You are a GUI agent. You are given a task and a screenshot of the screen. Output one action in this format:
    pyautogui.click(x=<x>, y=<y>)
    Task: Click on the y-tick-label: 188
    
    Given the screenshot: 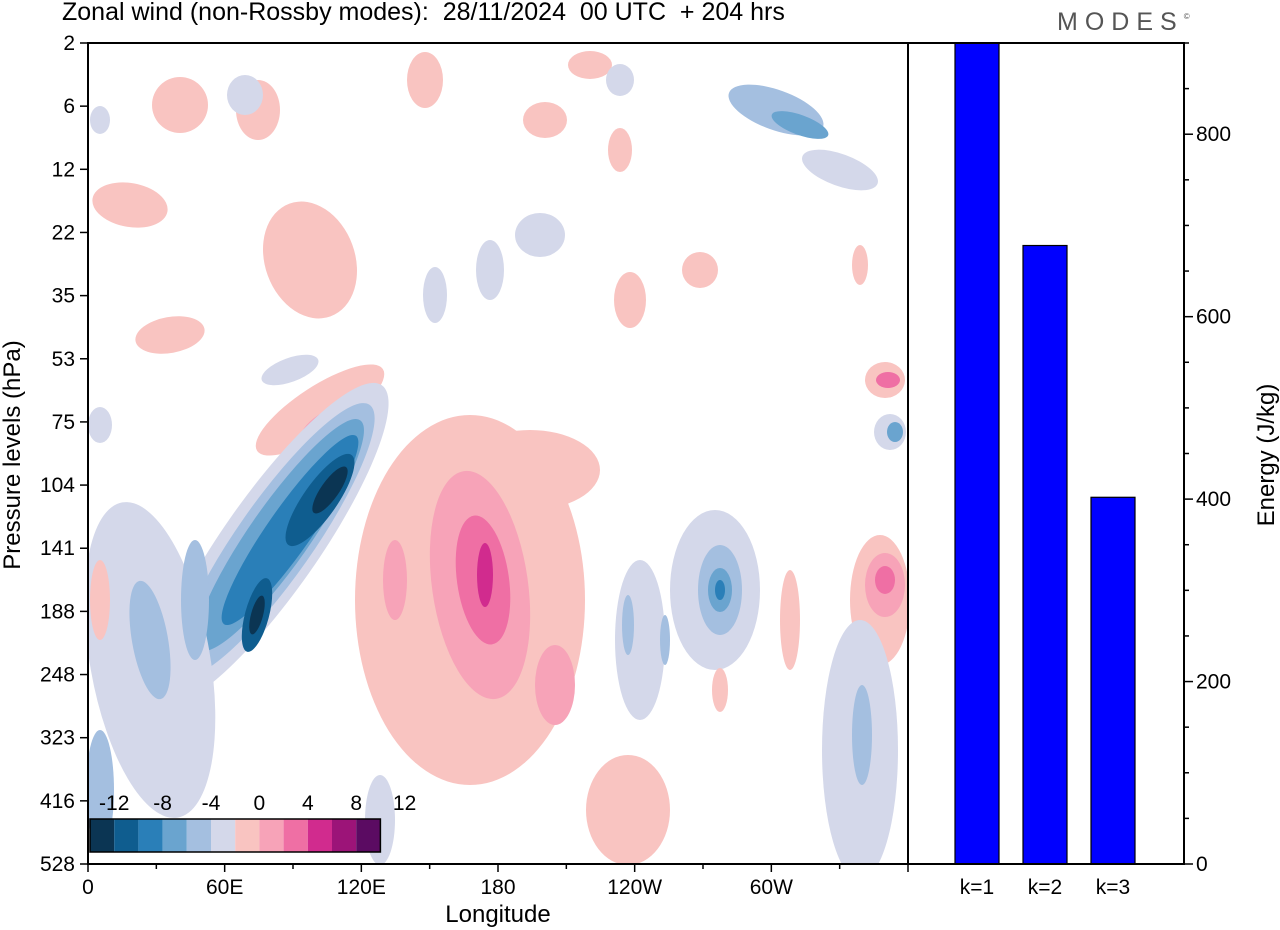 What is the action you would take?
    pyautogui.click(x=57, y=611)
    